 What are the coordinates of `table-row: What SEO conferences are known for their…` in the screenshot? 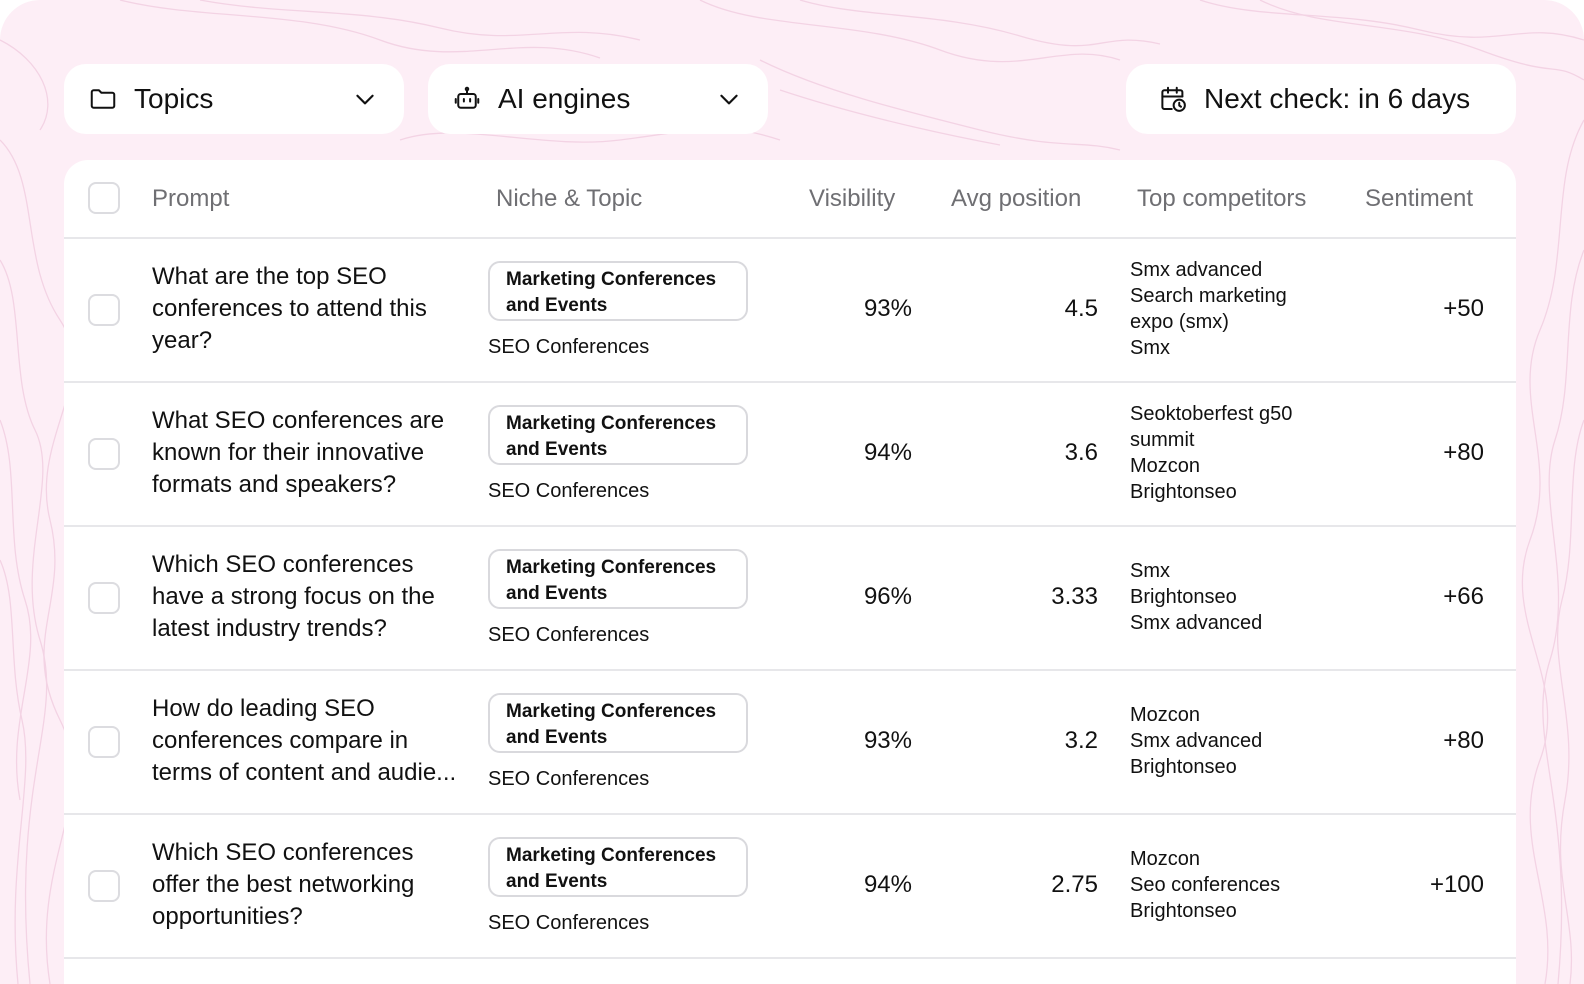 It's located at (790, 455).